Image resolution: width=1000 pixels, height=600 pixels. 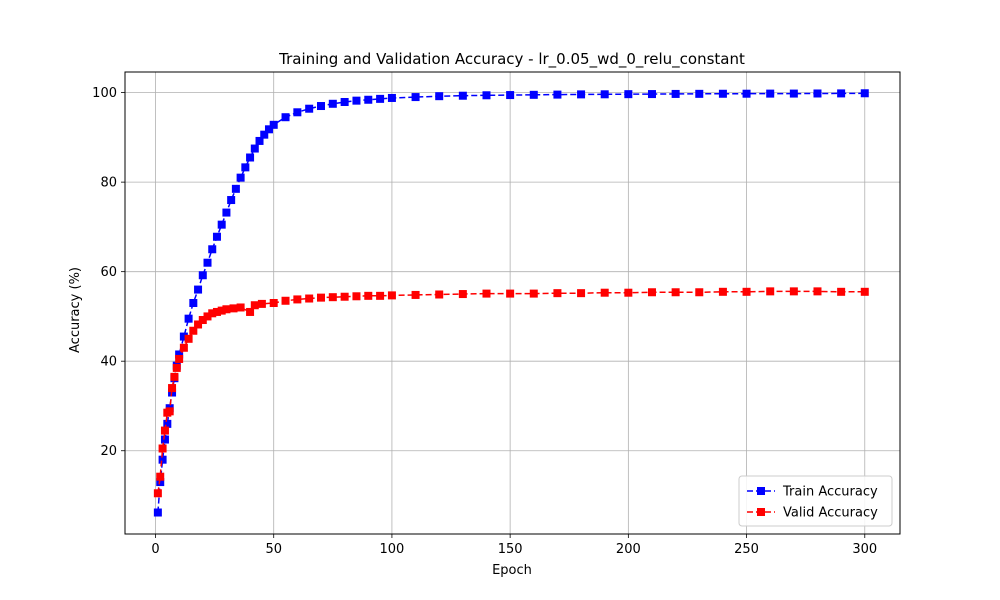 What do you see at coordinates (273, 549) in the screenshot?
I see `x-tick-label: 50` at bounding box center [273, 549].